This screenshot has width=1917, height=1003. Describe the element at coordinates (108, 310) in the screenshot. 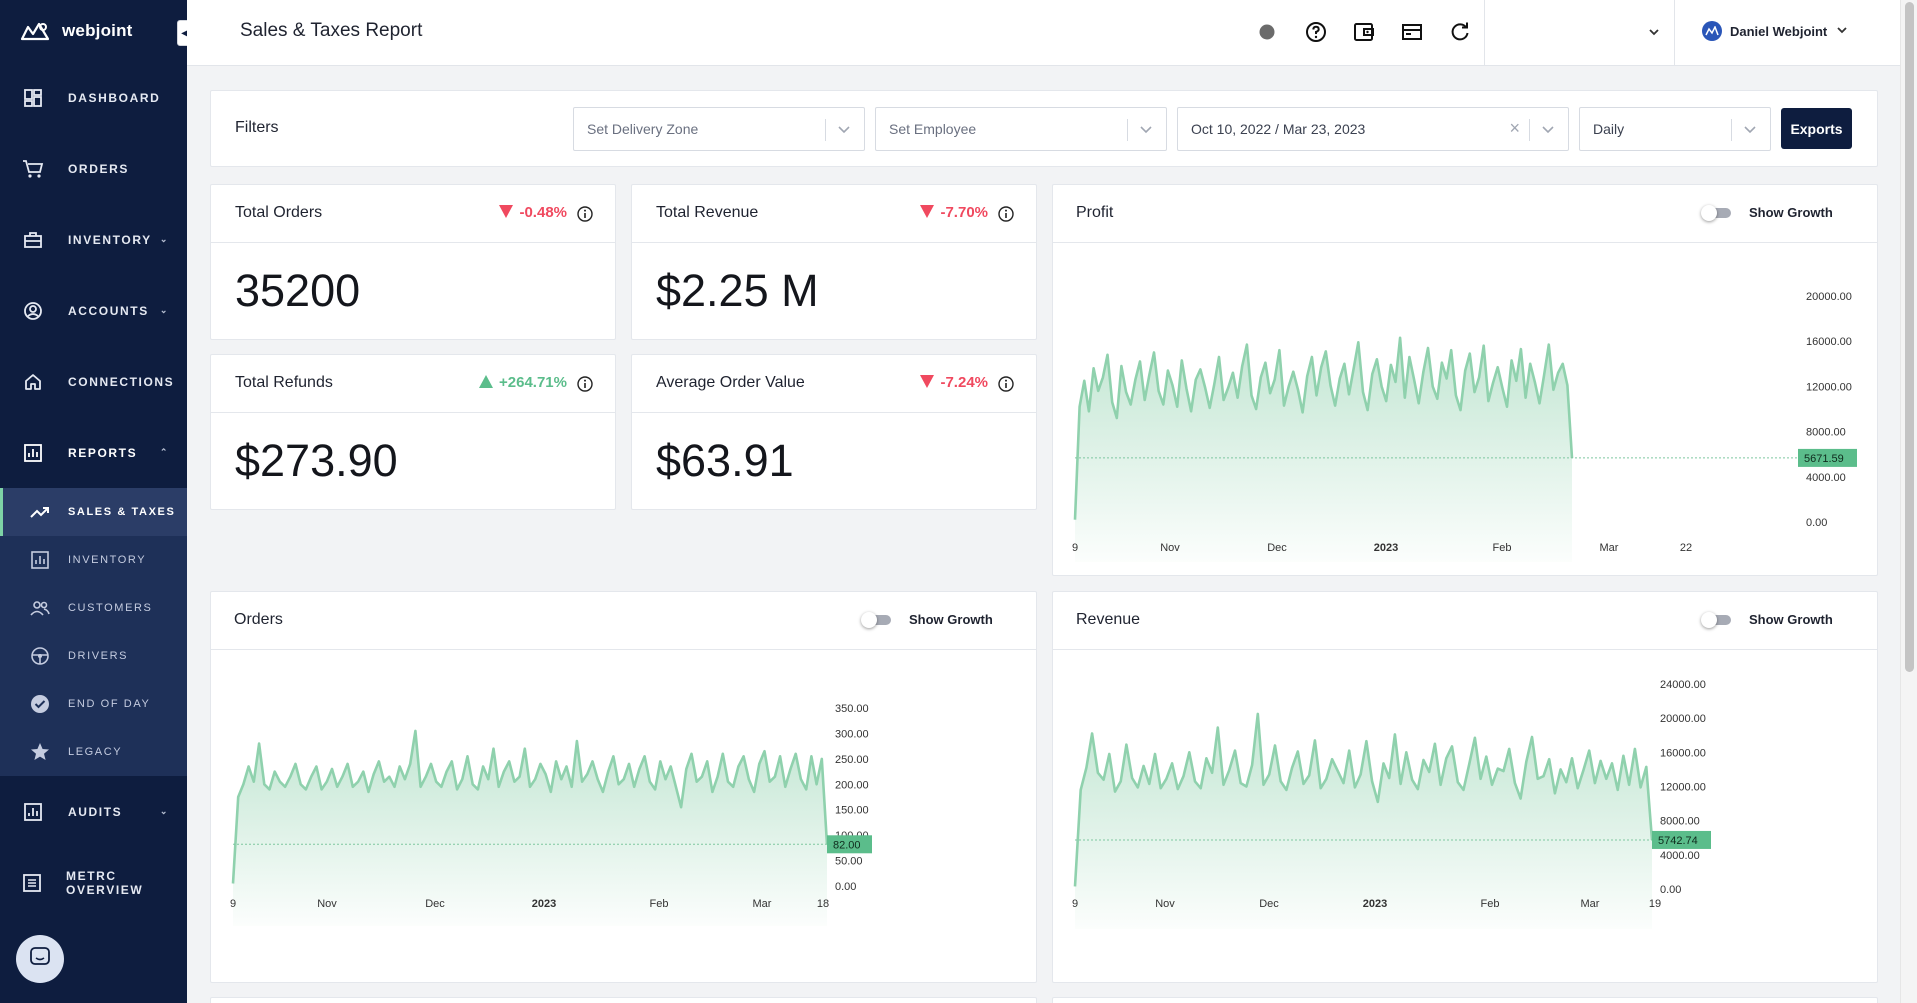

I see `sidebar-item-label: ACCOUNTS` at that location.